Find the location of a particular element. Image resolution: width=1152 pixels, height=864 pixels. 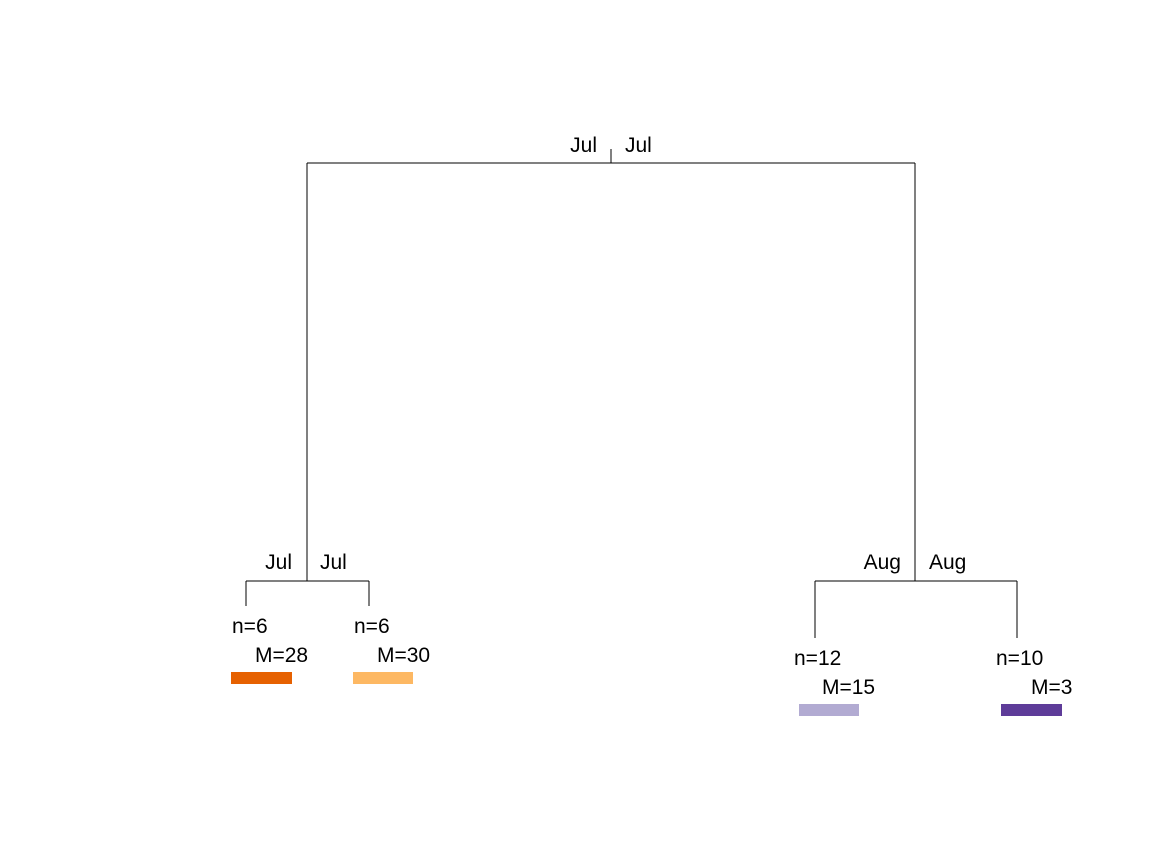

leaf-1: n=6 M=28 is located at coordinates (269, 649).